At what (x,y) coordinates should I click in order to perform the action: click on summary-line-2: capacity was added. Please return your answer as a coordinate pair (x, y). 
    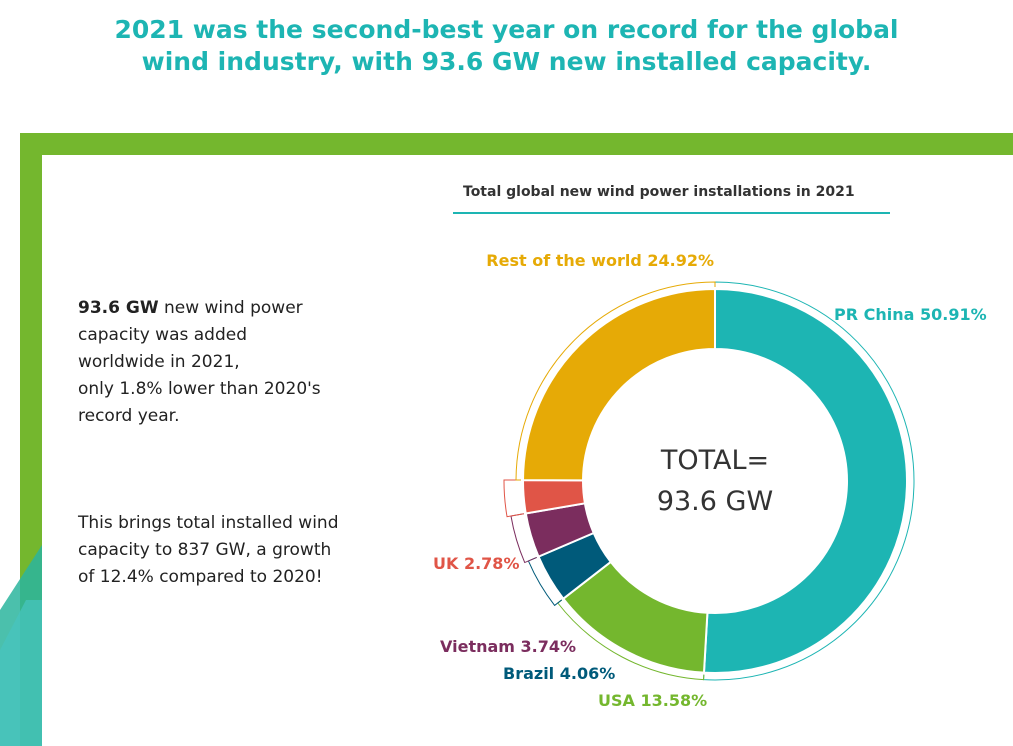
    Looking at the image, I should click on (163, 335).